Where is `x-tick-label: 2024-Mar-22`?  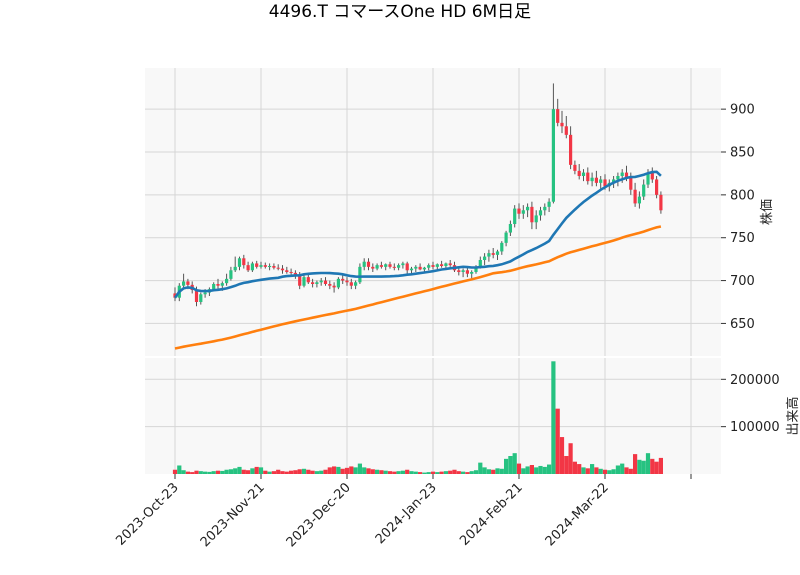
x-tick-label: 2024-Mar-22 is located at coordinates (577, 514).